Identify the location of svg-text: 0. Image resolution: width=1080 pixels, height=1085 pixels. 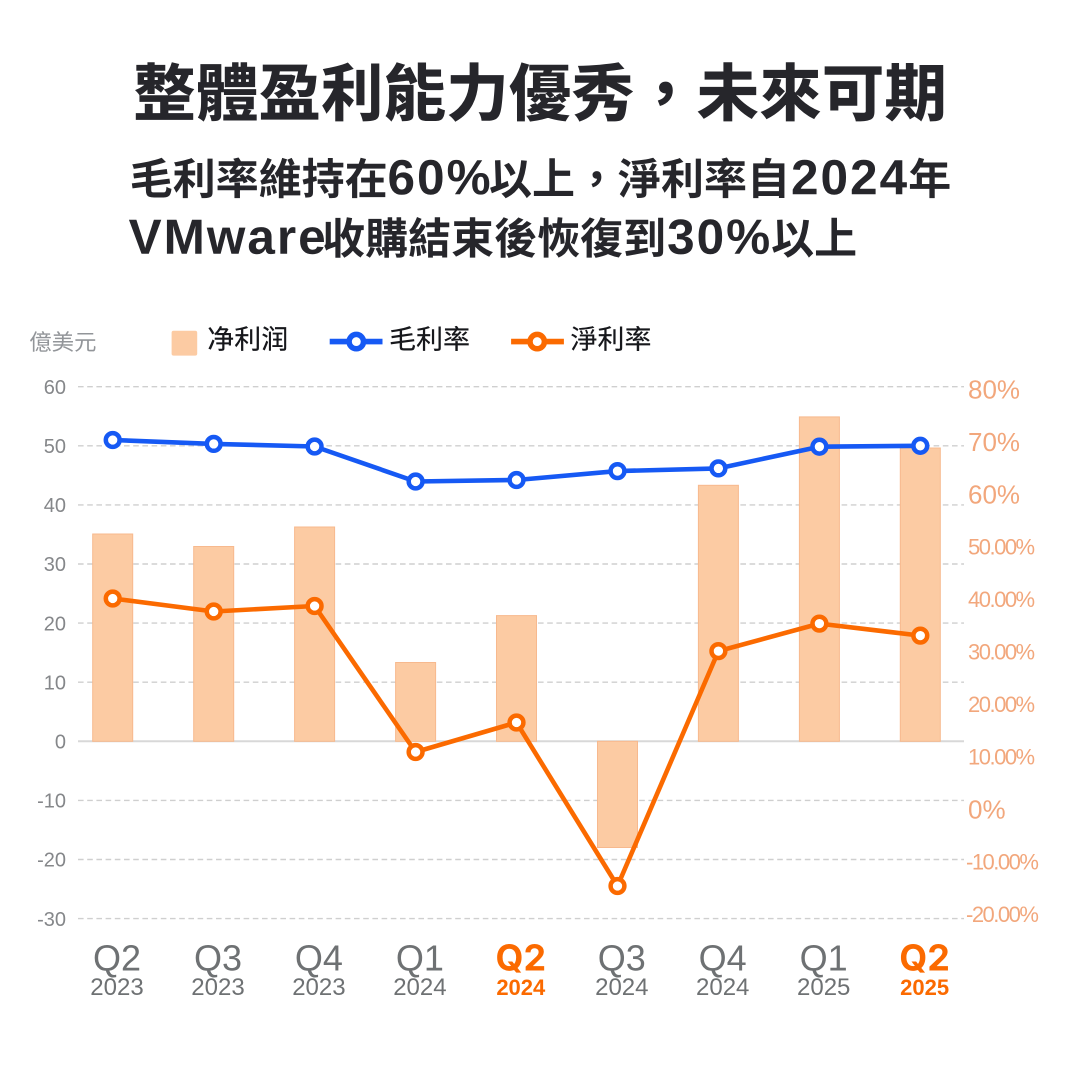
(60, 743).